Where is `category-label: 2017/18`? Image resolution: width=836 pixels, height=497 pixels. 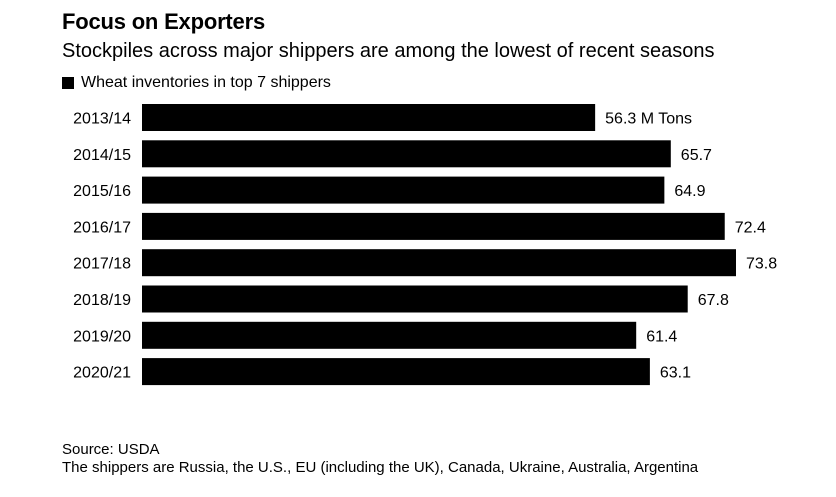
category-label: 2017/18 is located at coordinates (102, 264).